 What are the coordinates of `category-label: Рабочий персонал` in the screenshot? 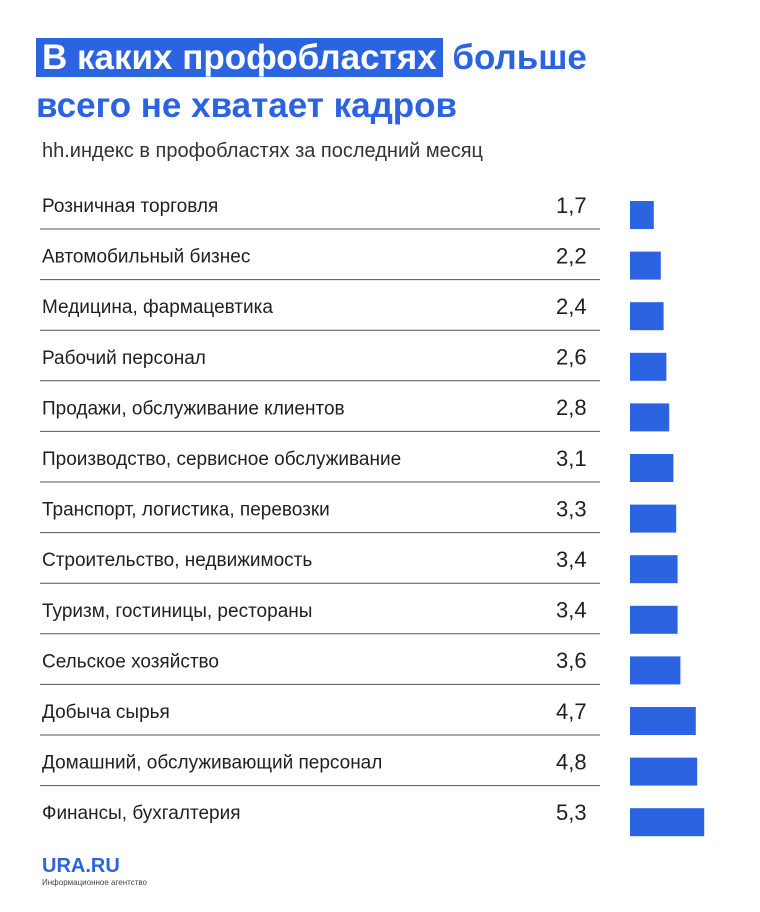 It's located at (124, 358).